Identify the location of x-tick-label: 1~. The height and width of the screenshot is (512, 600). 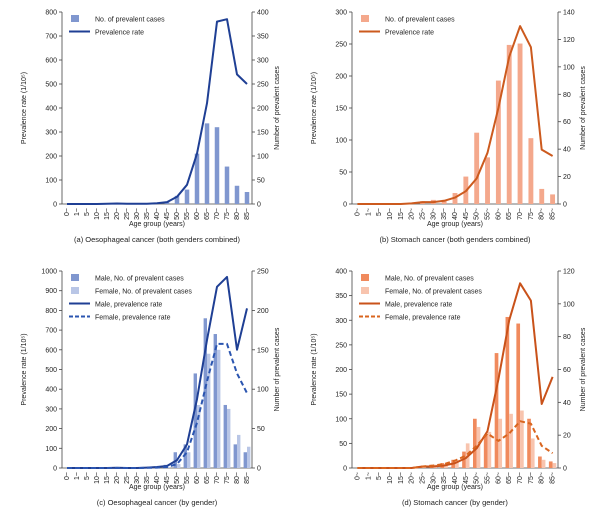
(77, 476).